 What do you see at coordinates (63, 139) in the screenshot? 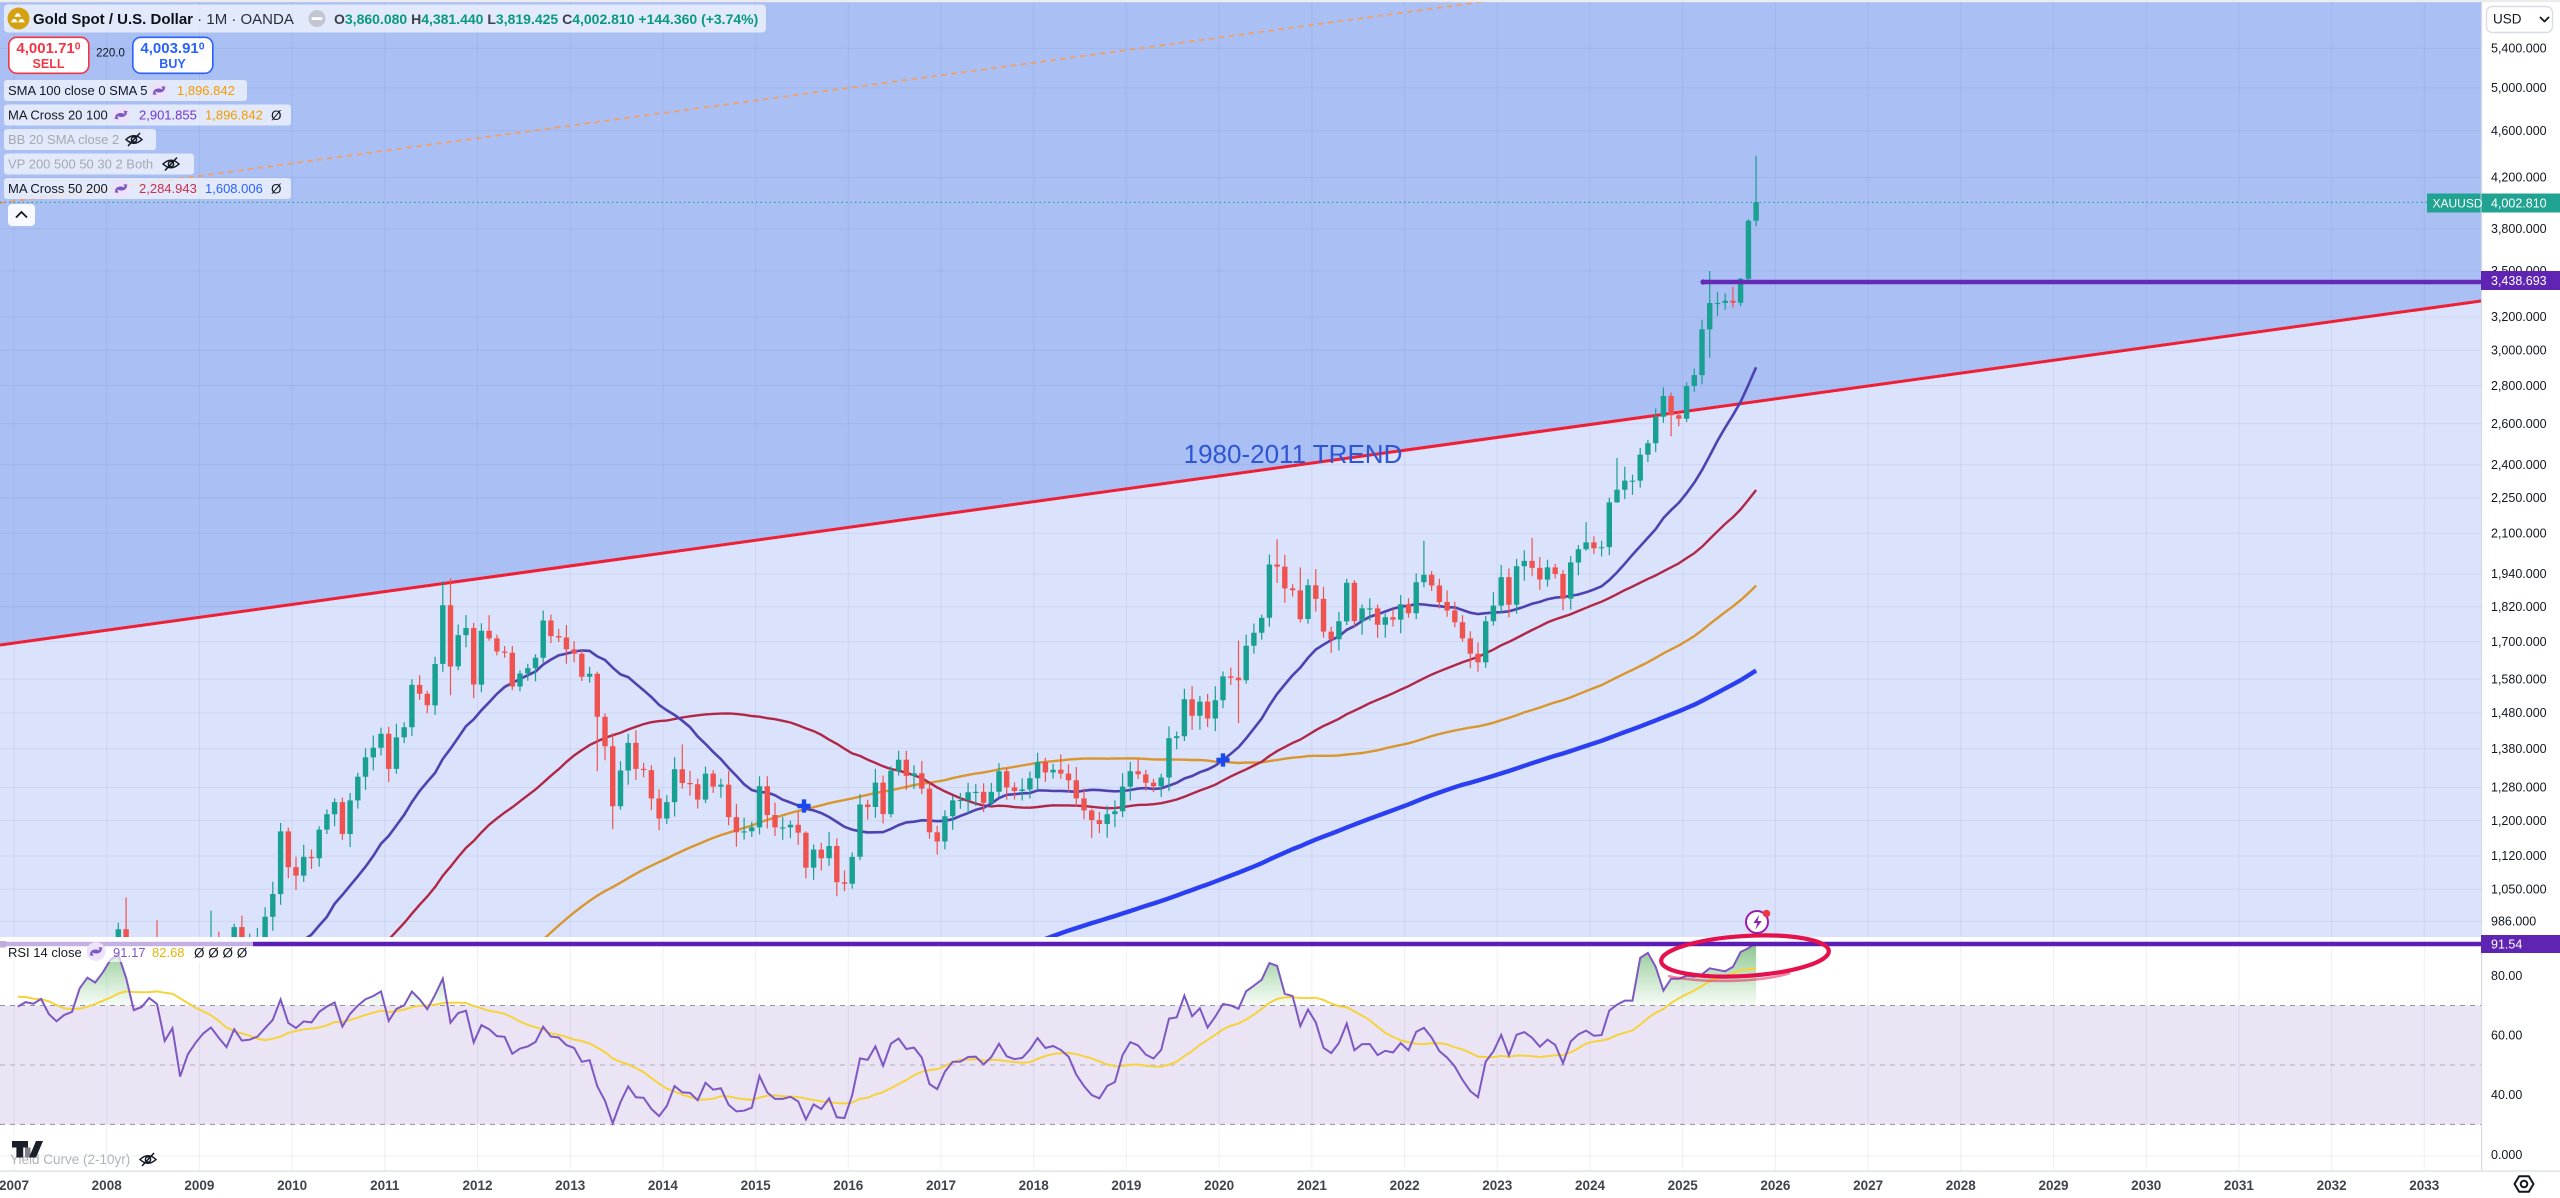
I see `svg-text: BB 20 SMA close 2` at bounding box center [63, 139].